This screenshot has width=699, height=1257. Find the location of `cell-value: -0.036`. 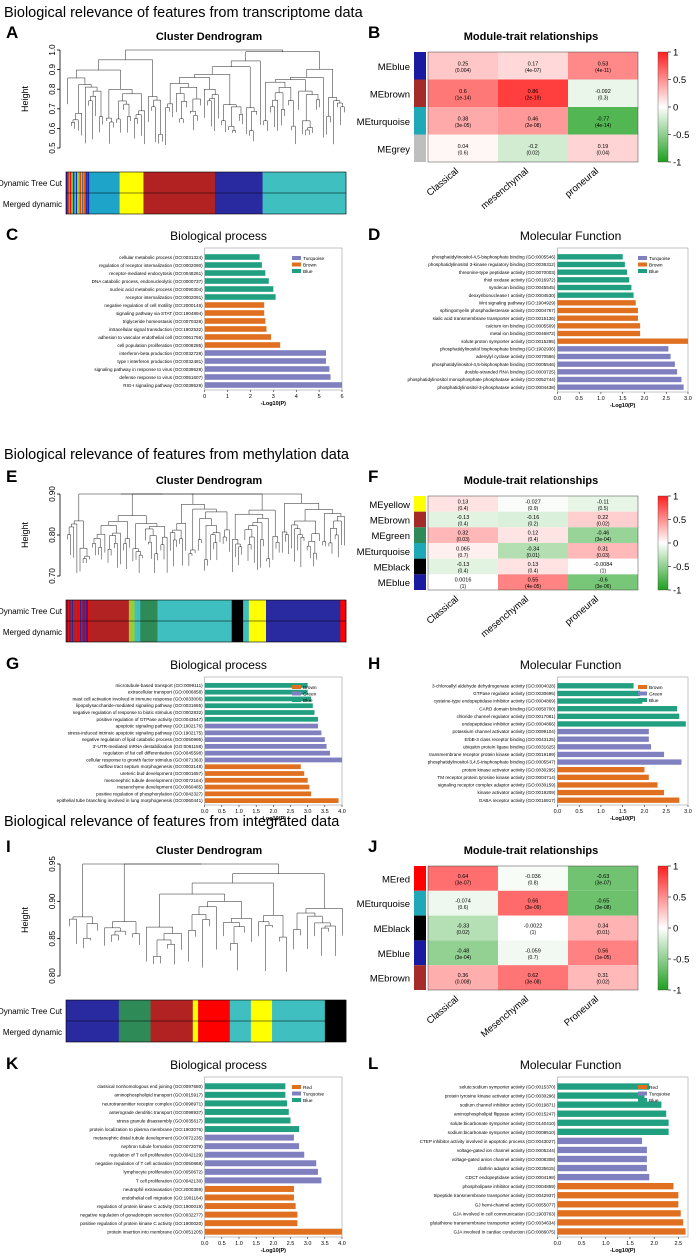

cell-value: -0.036 is located at coordinates (533, 877).